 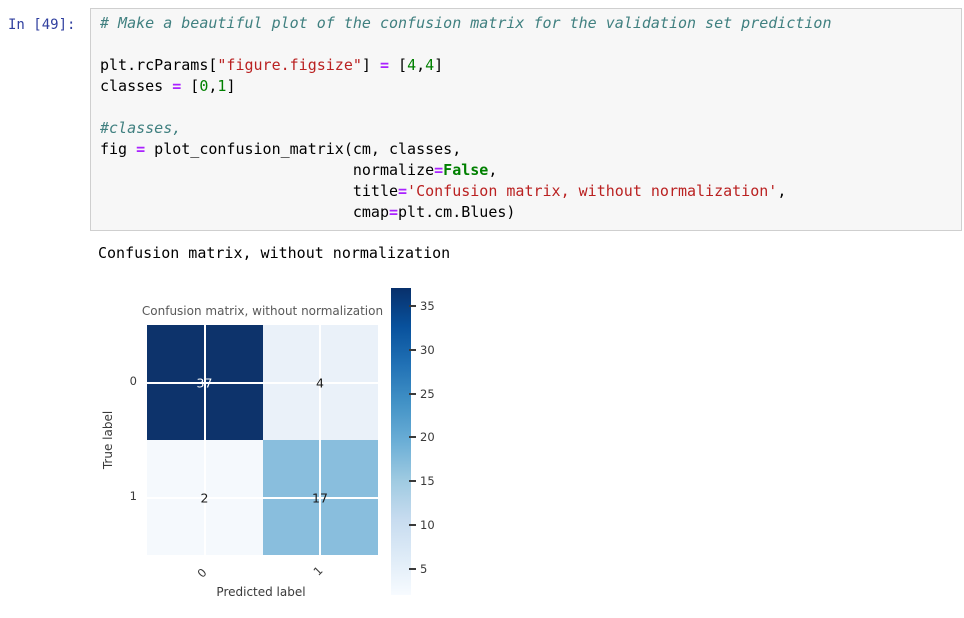 What do you see at coordinates (427, 394) in the screenshot?
I see `colorbar-tick-label: 25` at bounding box center [427, 394].